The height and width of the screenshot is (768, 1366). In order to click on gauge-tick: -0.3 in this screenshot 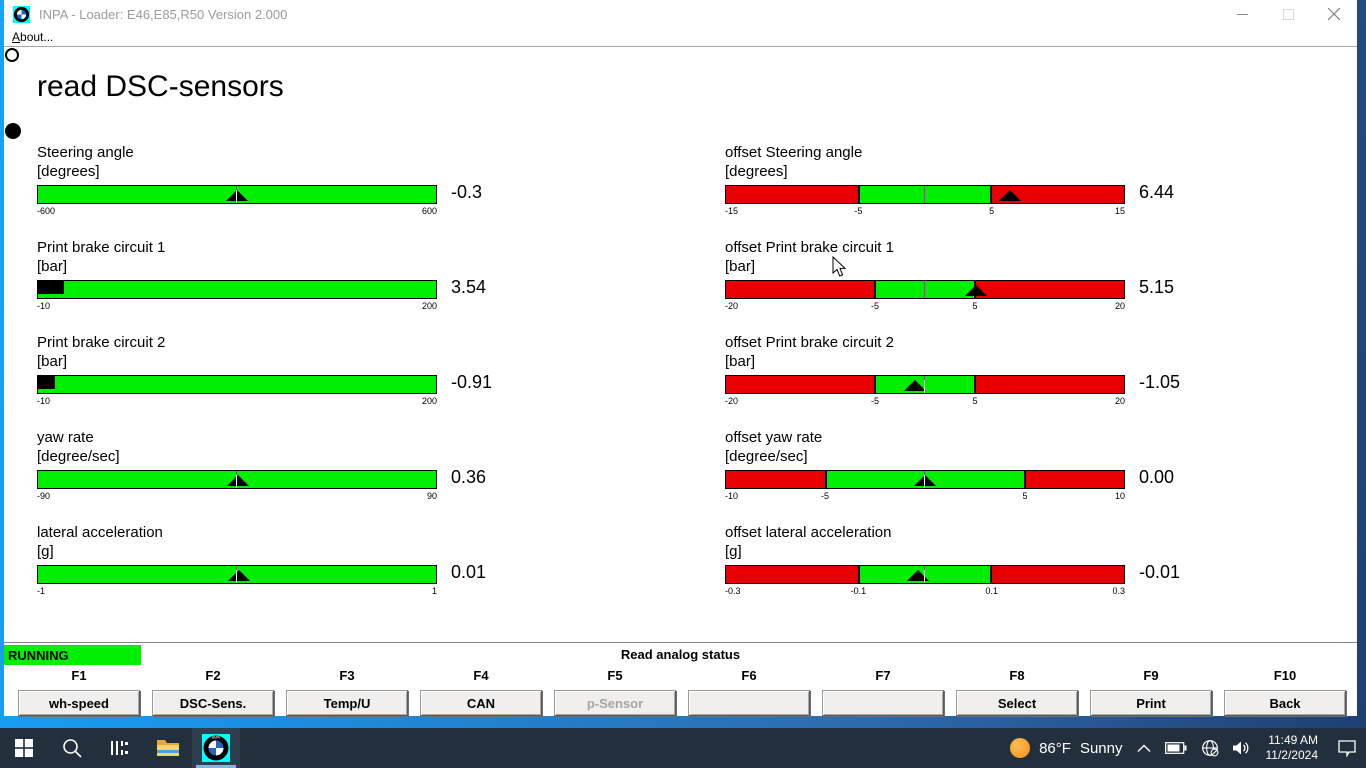, I will do `click(733, 591)`.